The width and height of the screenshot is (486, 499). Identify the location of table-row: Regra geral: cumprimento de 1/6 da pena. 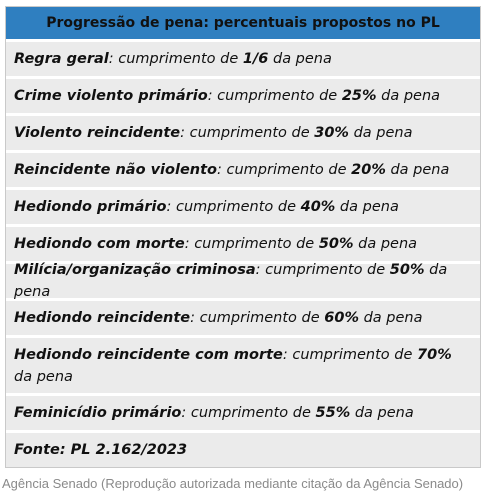
(243, 57).